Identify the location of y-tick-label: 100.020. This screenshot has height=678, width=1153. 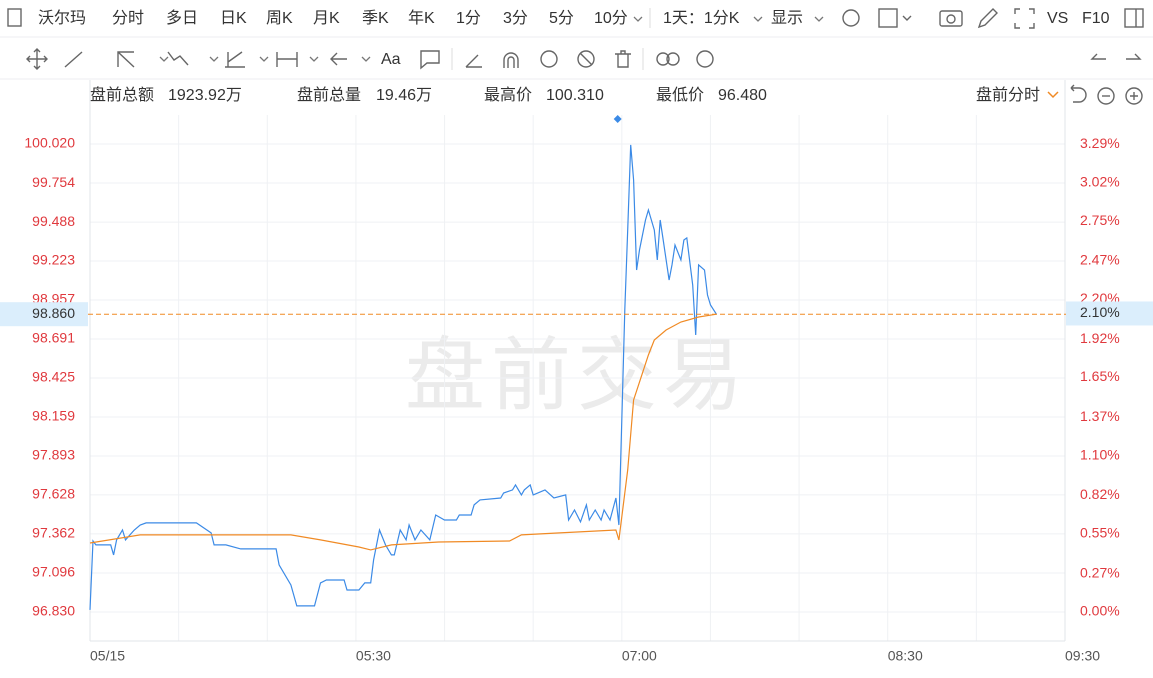
(49, 143).